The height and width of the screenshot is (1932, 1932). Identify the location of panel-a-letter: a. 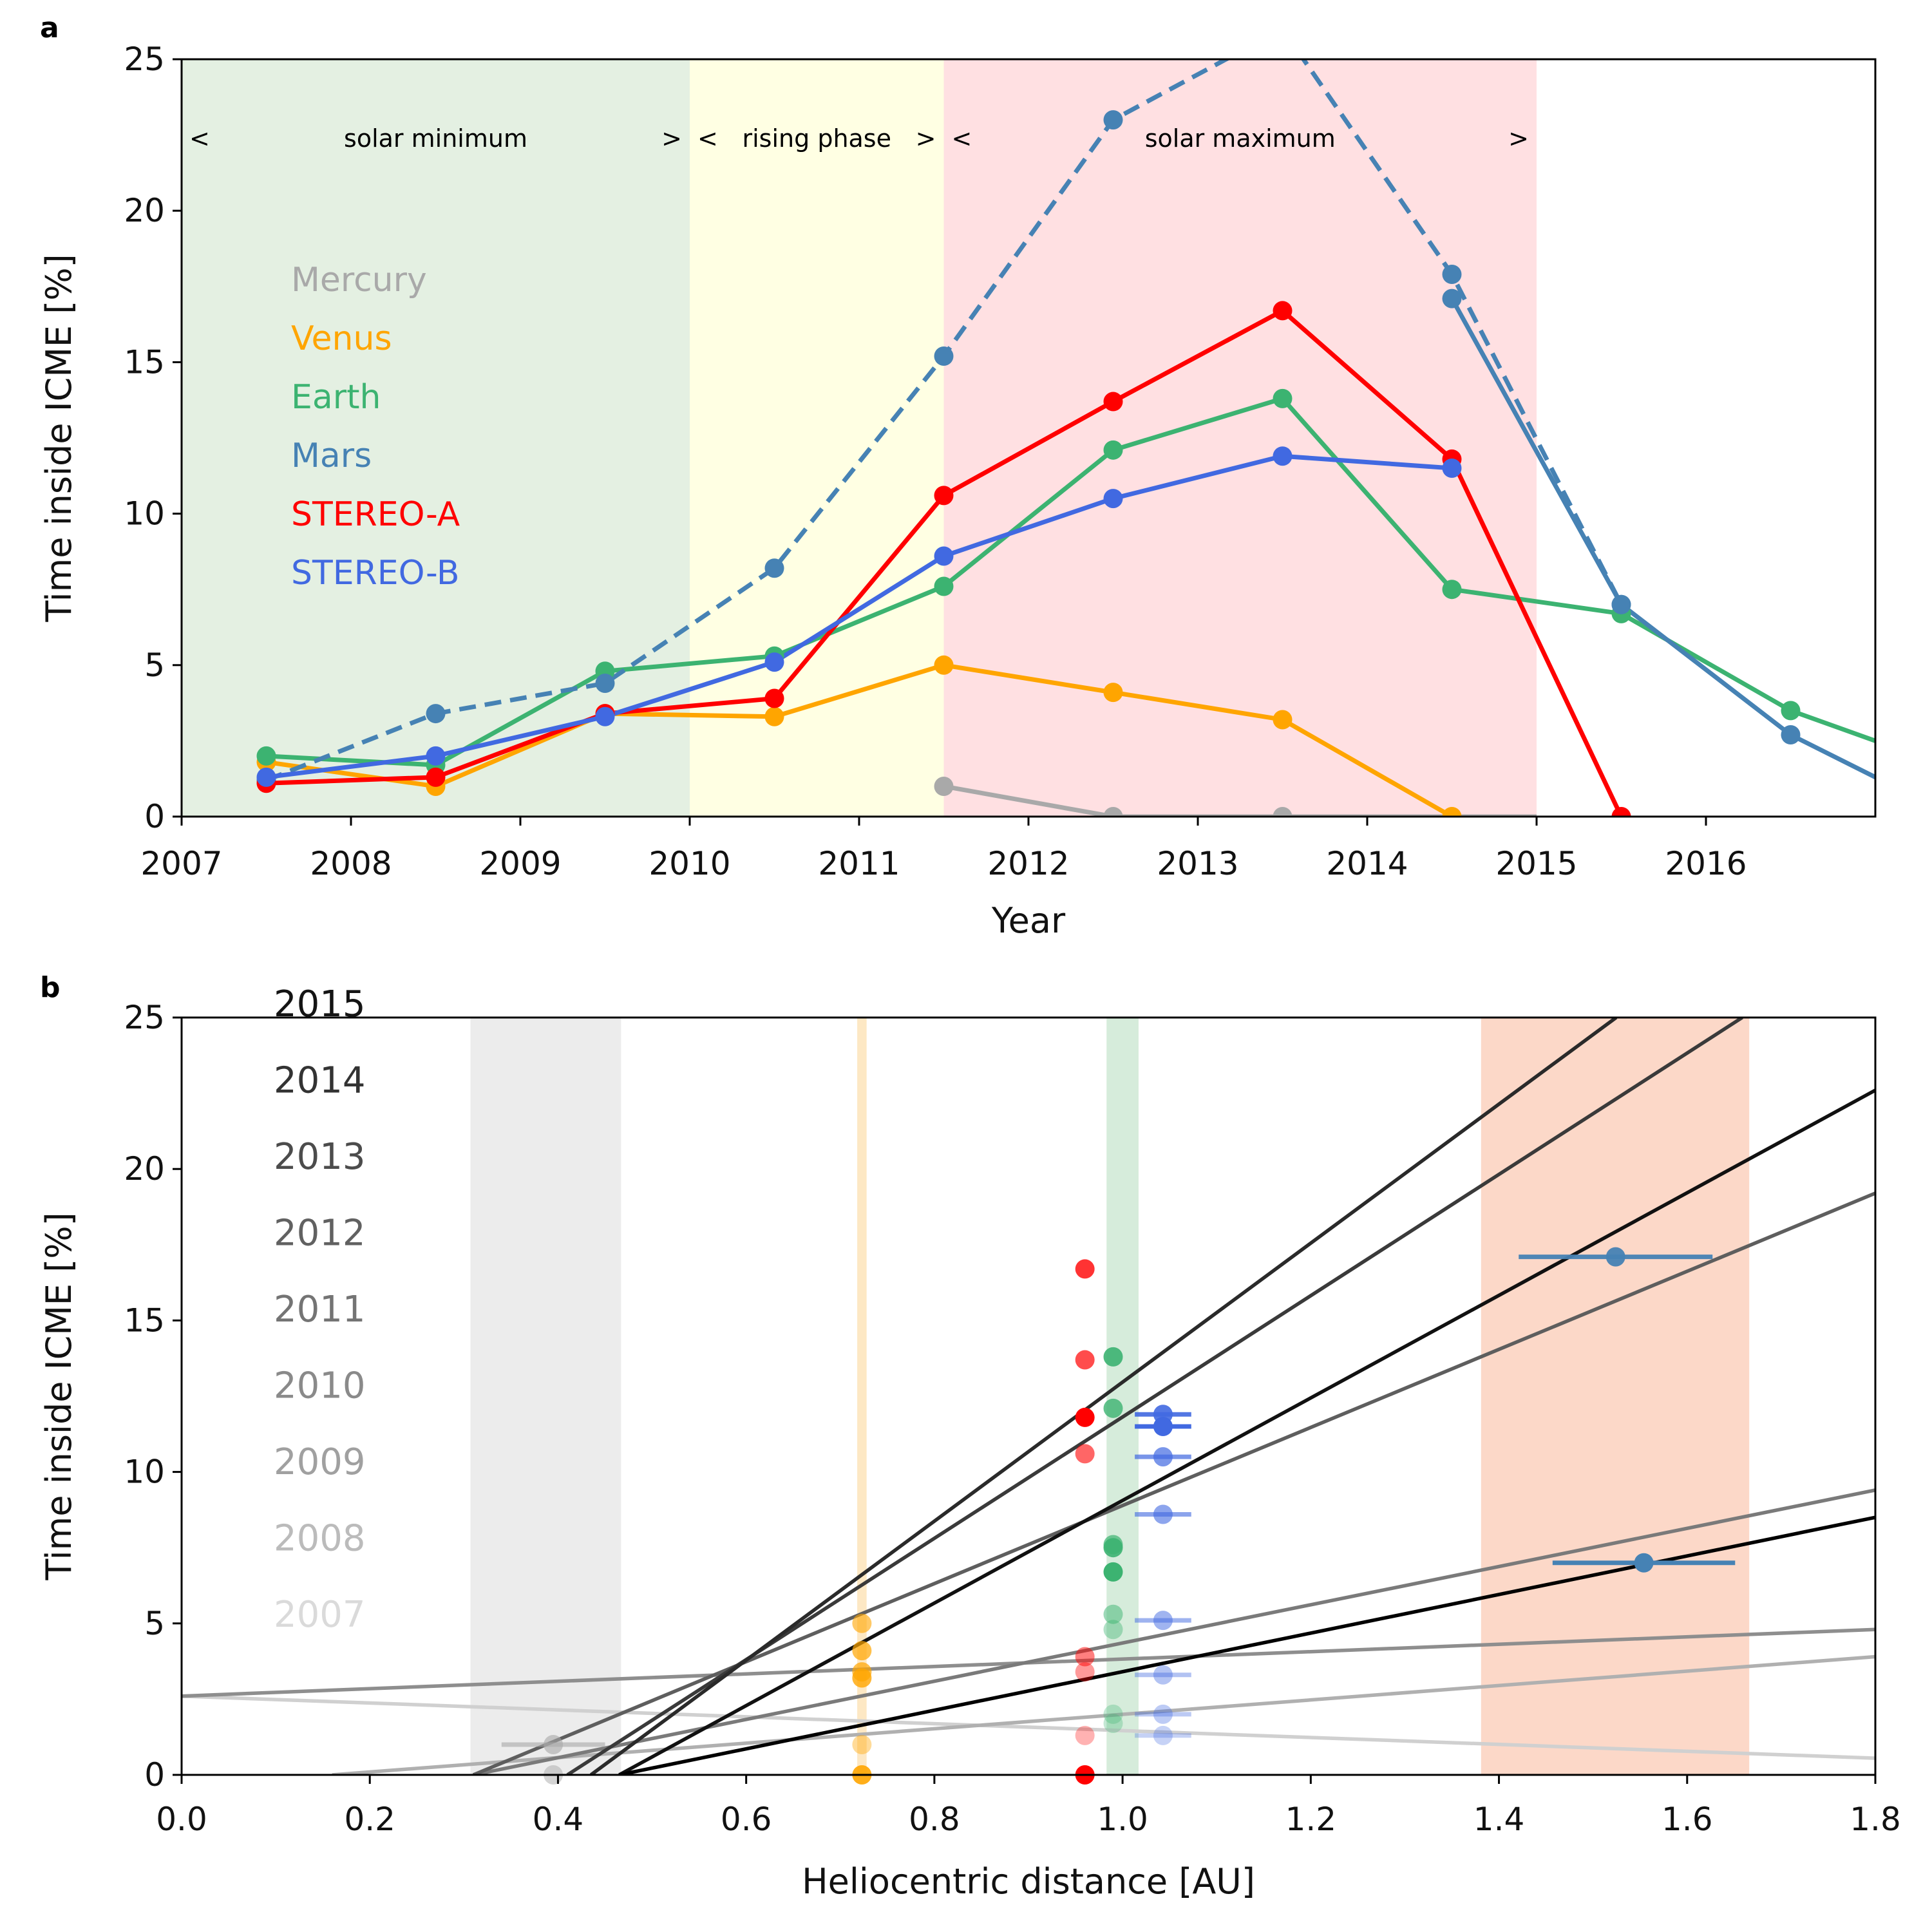
(50, 28).